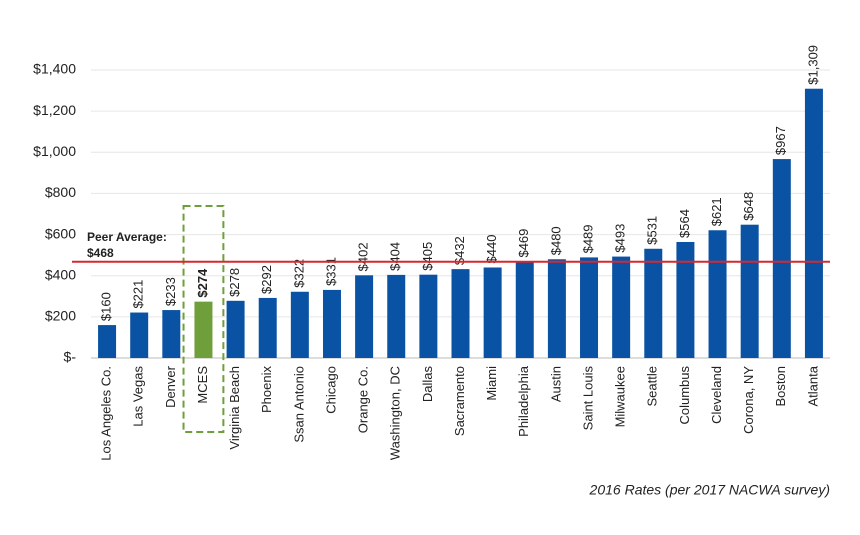 Image resolution: width=860 pixels, height=535 pixels. What do you see at coordinates (652, 230) in the screenshot?
I see `value-label: $531` at bounding box center [652, 230].